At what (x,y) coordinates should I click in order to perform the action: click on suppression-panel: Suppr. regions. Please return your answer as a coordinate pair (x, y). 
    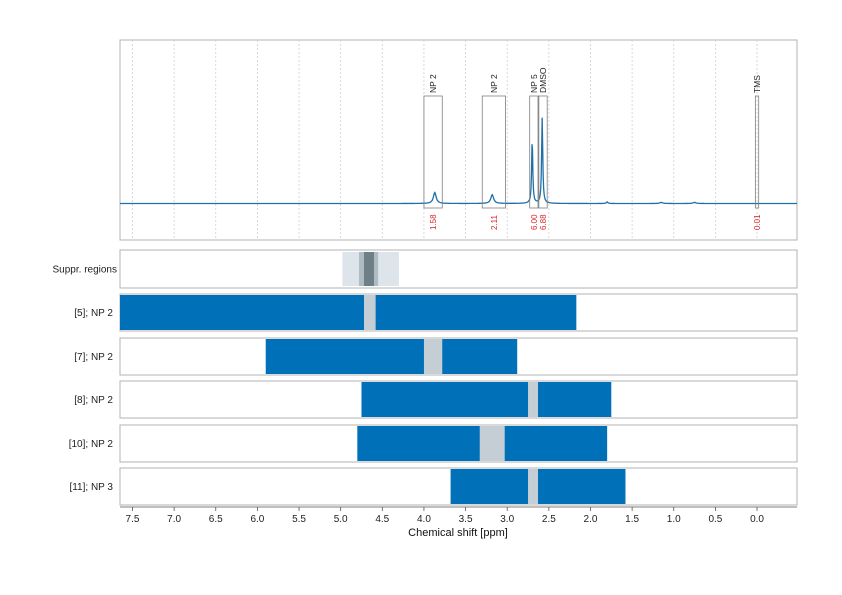
    Looking at the image, I should click on (425, 269).